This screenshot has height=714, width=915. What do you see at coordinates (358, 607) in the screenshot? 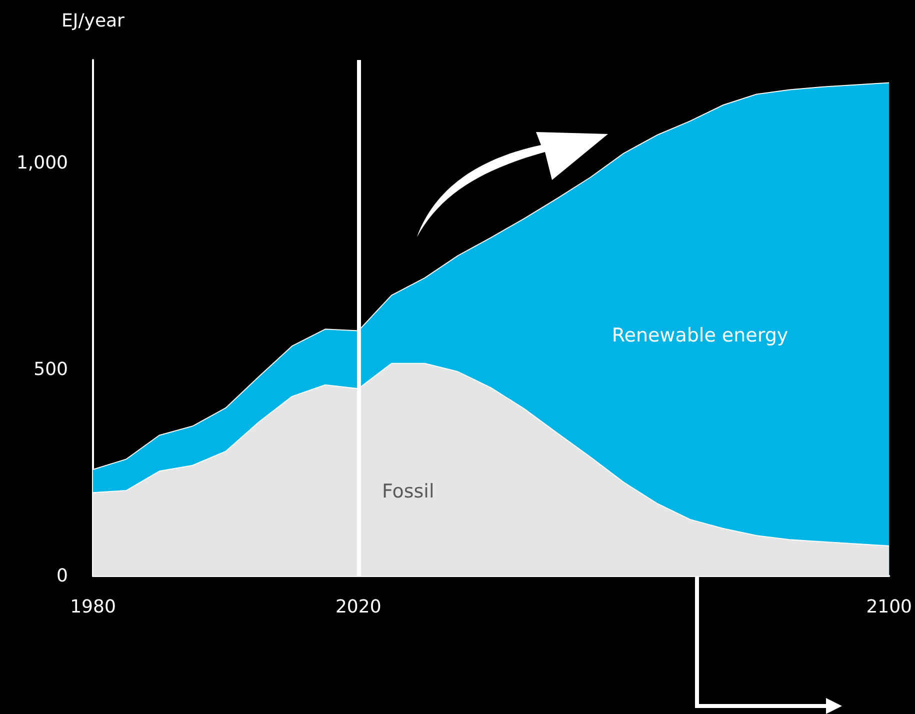
I see `x-tick-label: 2020` at bounding box center [358, 607].